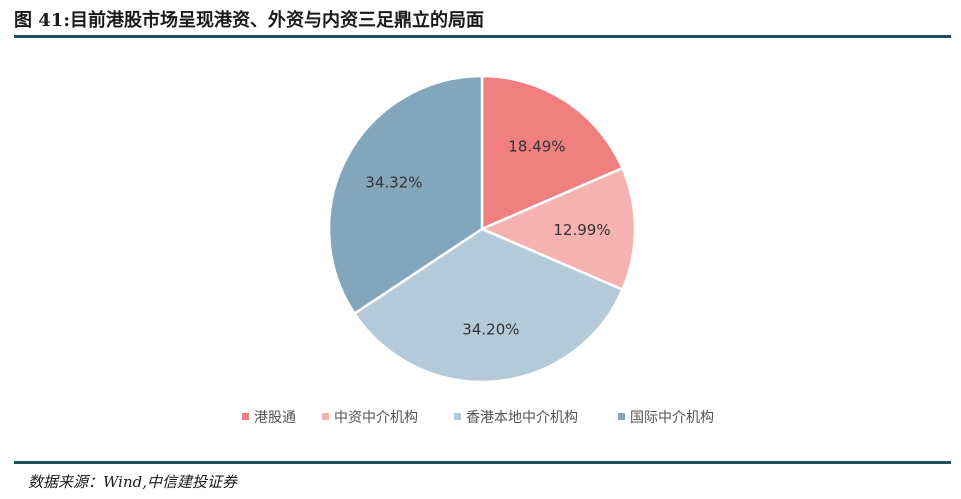 Image resolution: width=961 pixels, height=499 pixels. What do you see at coordinates (249, 20) in the screenshot?
I see `figure-title: 图 41:目前港股市场呈现港资、外资与内资三足鼎立的局面` at bounding box center [249, 20].